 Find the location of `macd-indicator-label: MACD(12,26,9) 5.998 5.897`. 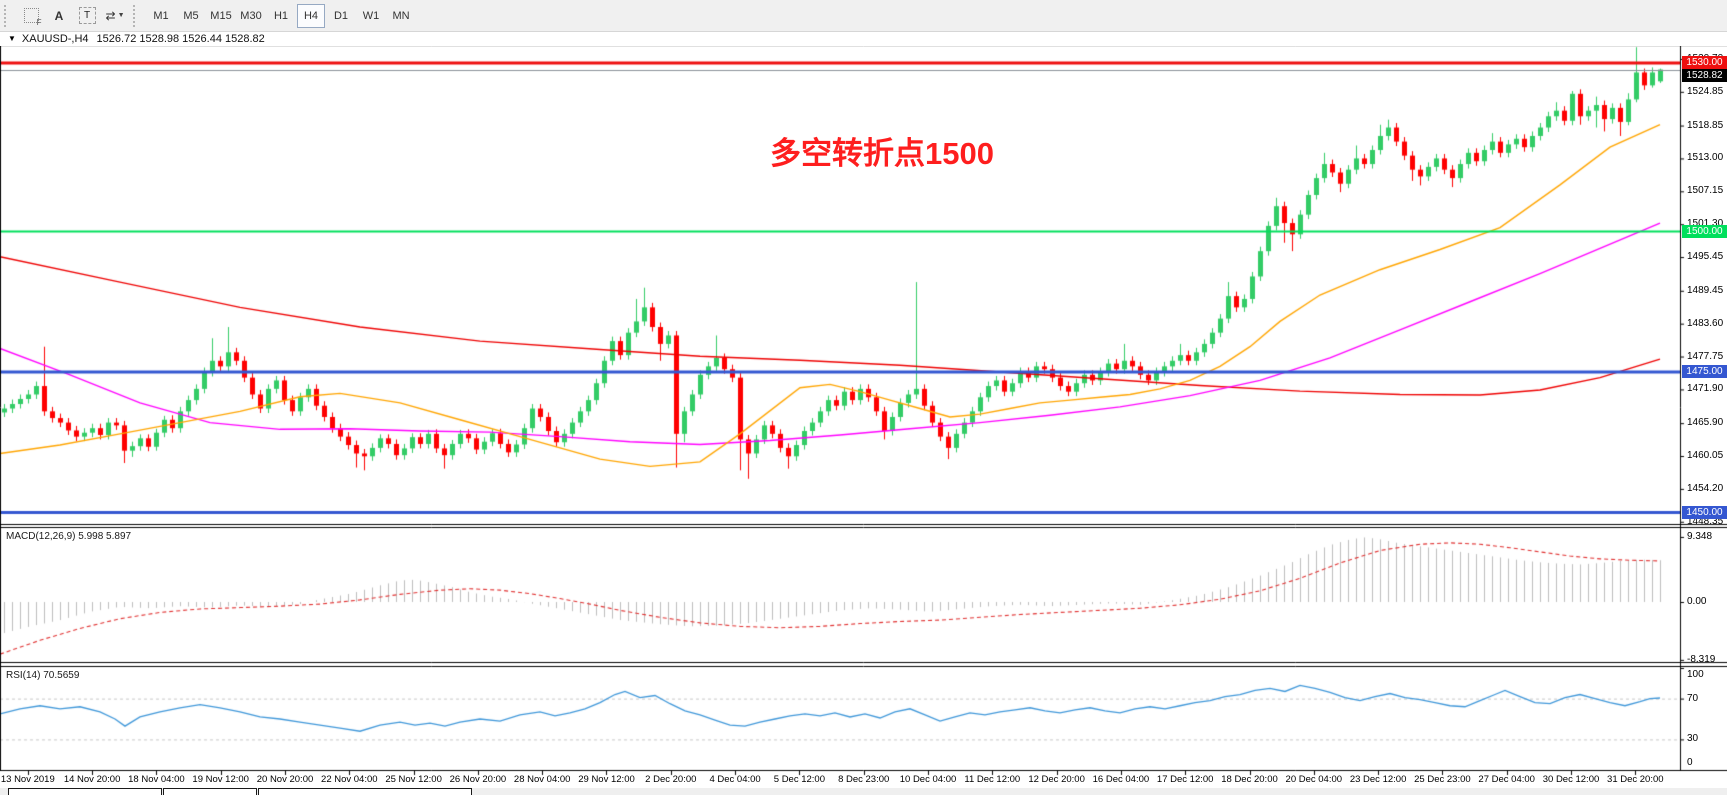

macd-indicator-label: MACD(12,26,9) 5.998 5.897 is located at coordinates (69, 536).